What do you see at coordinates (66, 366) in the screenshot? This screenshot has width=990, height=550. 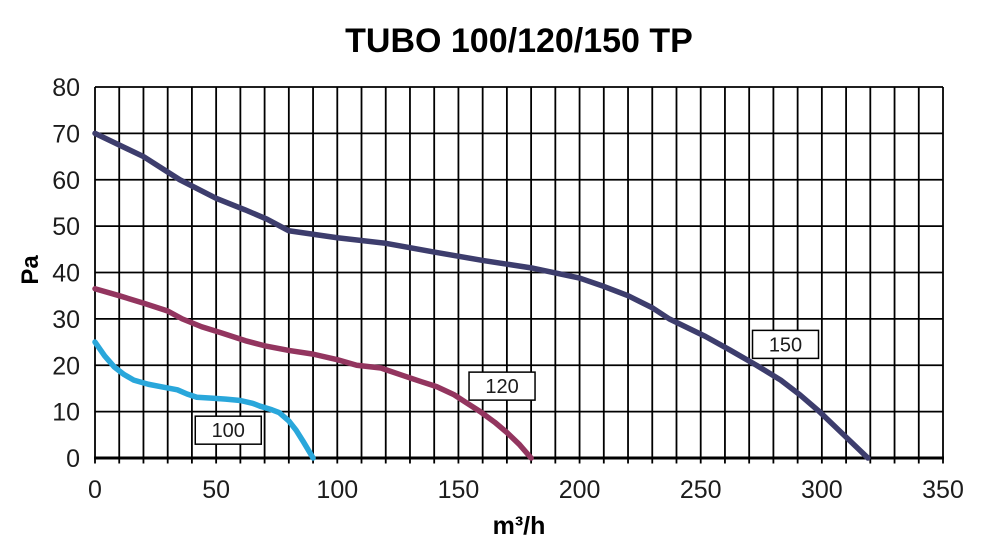 I see `svg-text: 20` at bounding box center [66, 366].